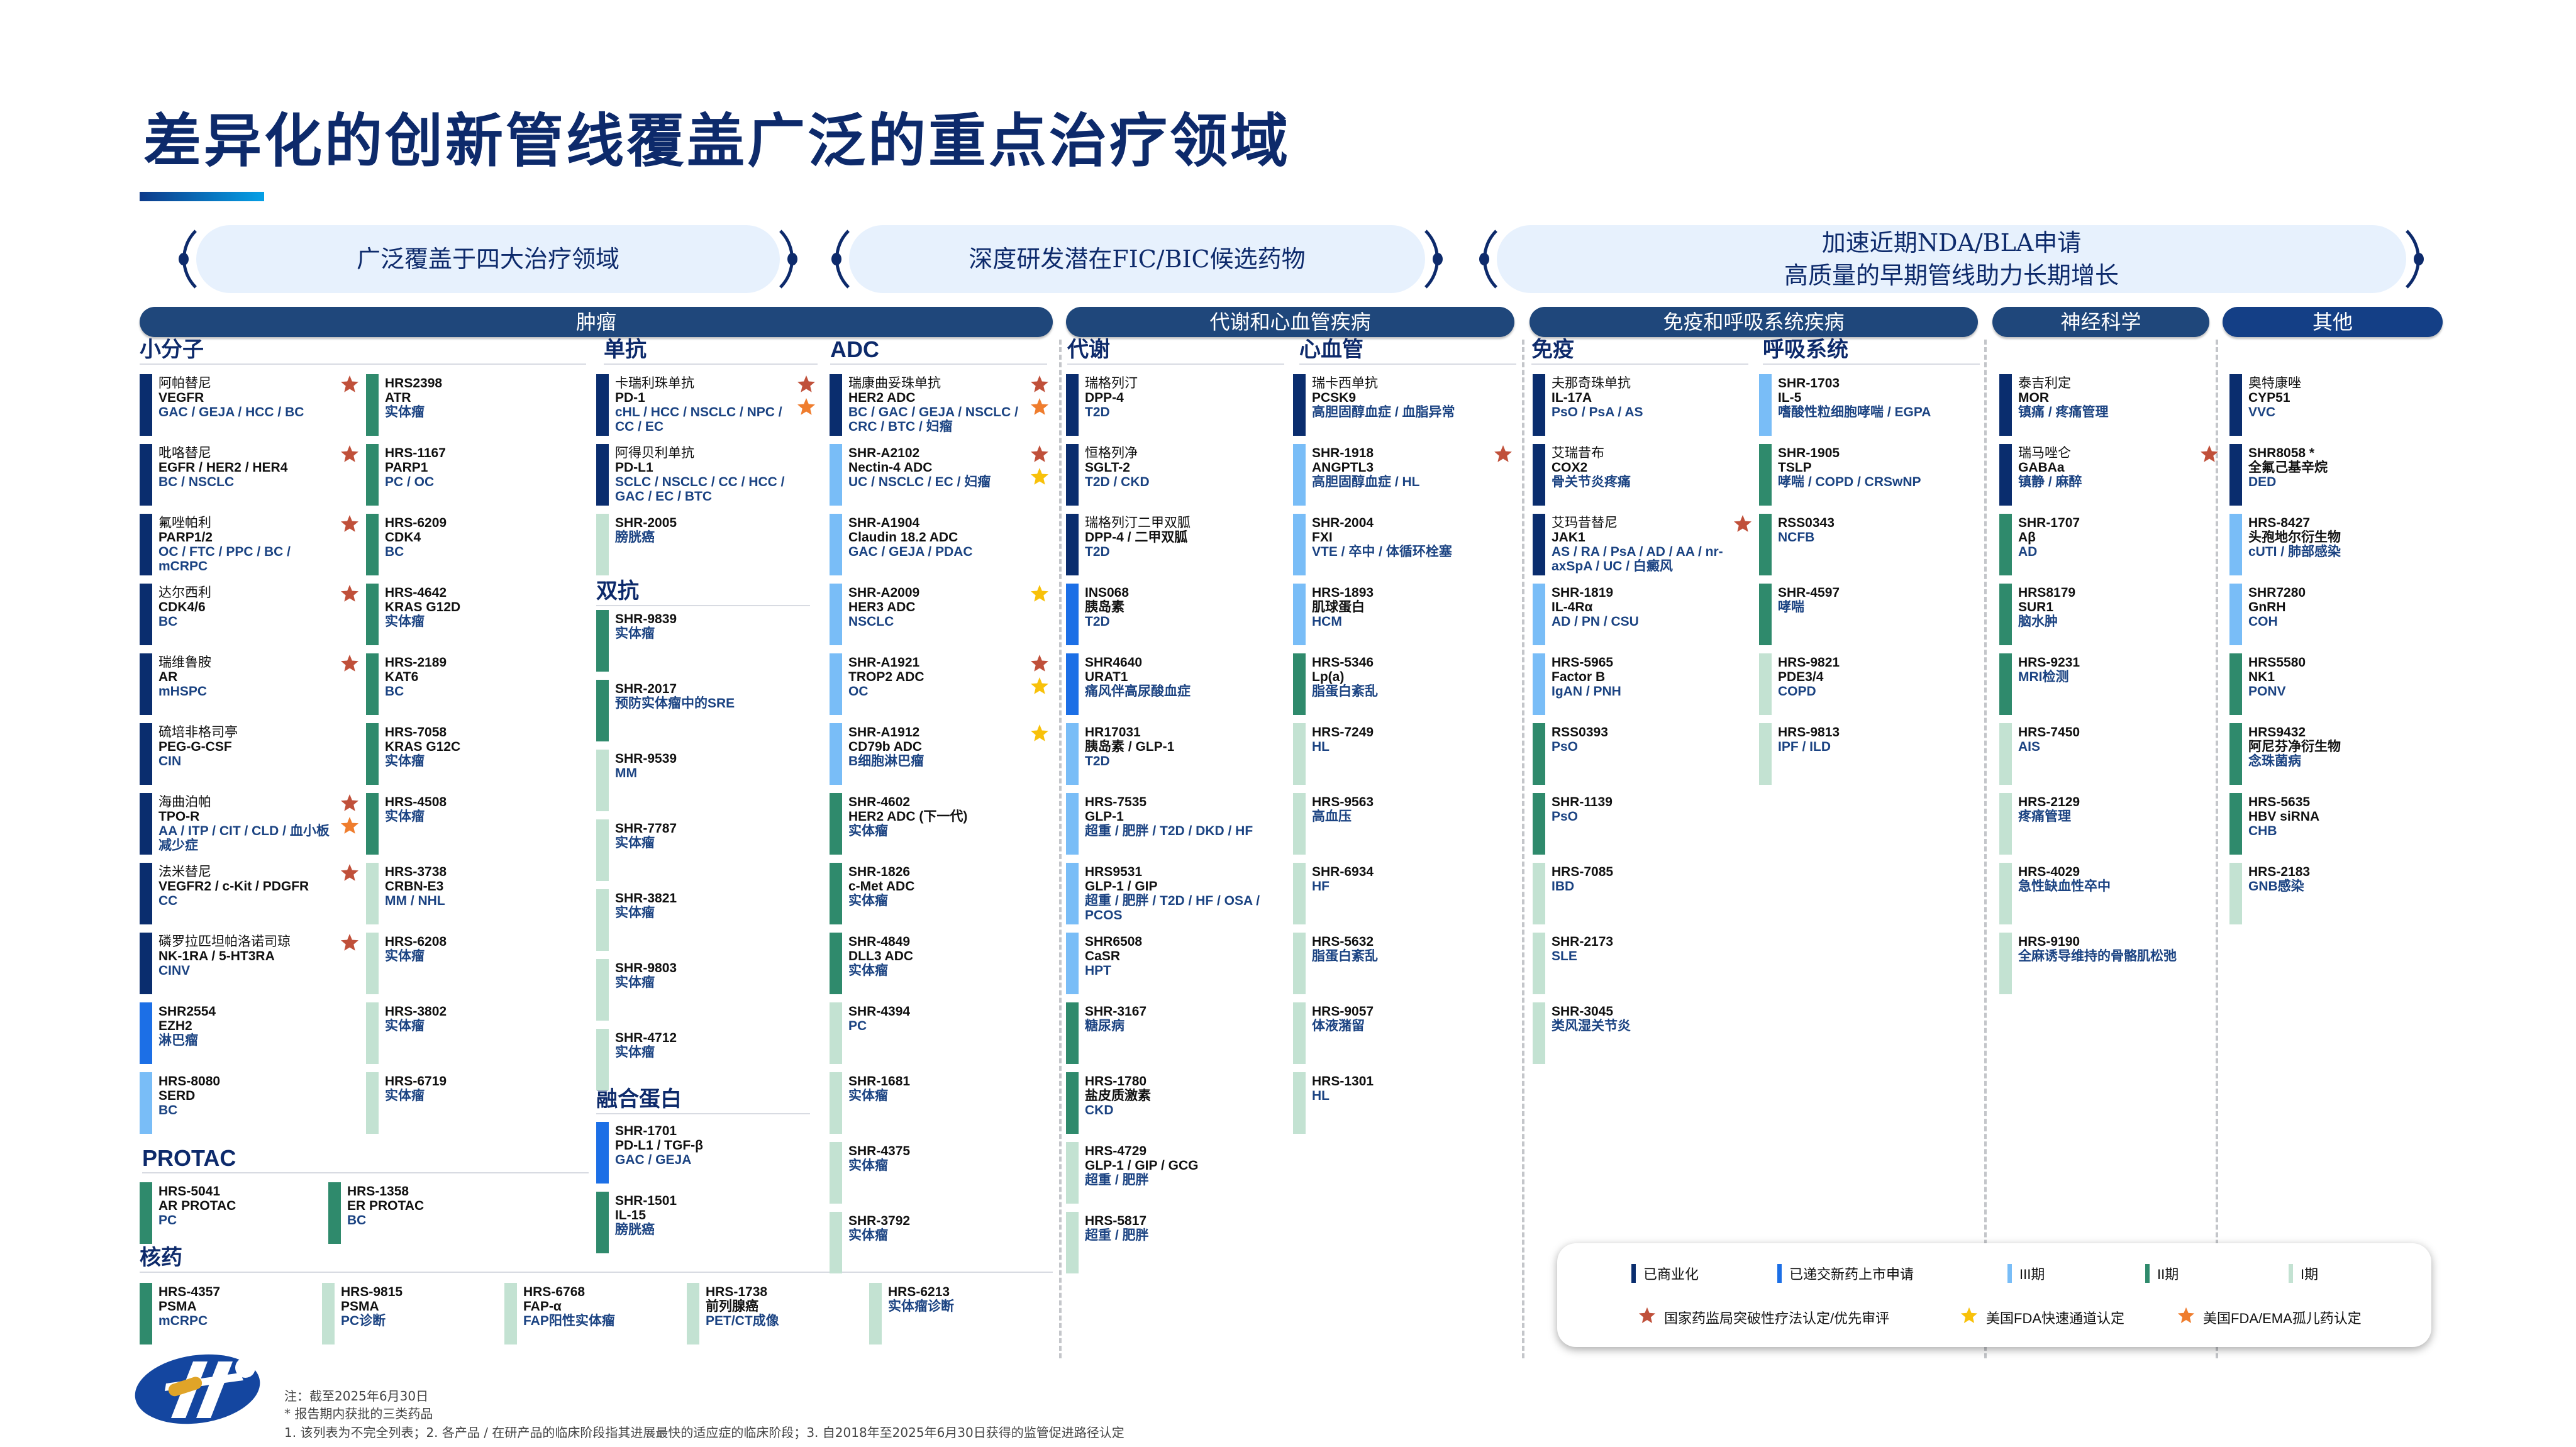 The image size is (2576, 1447). What do you see at coordinates (1107, 592) in the screenshot?
I see `drug-name: INS068` at bounding box center [1107, 592].